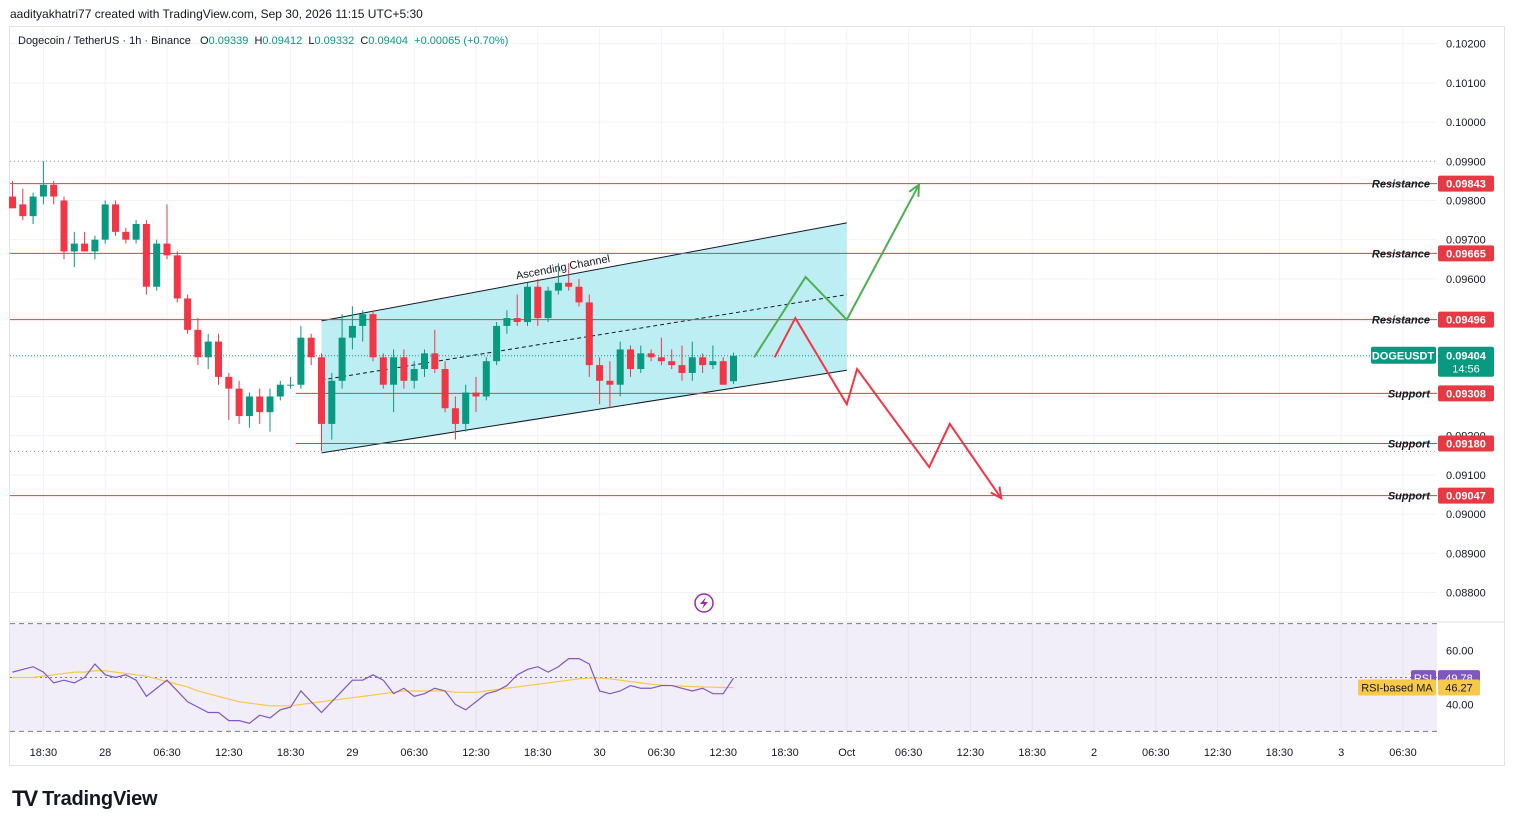  I want to click on close-value: 0.09404, so click(388, 41).